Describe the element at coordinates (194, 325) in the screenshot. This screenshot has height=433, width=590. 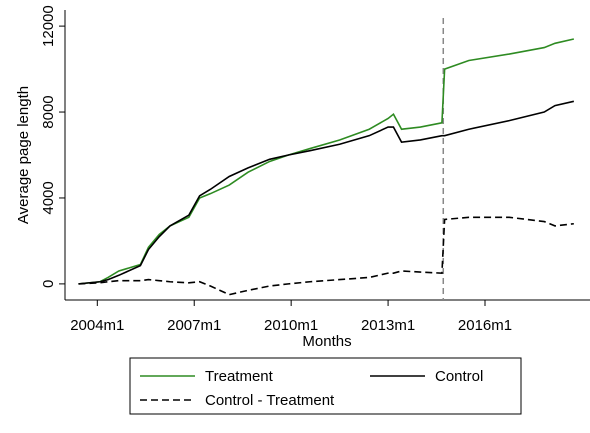
I see `x-tick-label: 2007m1` at that location.